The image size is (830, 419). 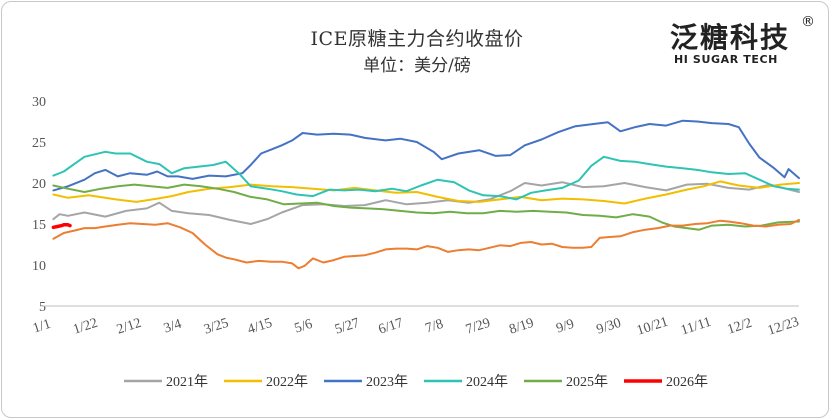 I want to click on registered-mark: ®, so click(x=808, y=22).